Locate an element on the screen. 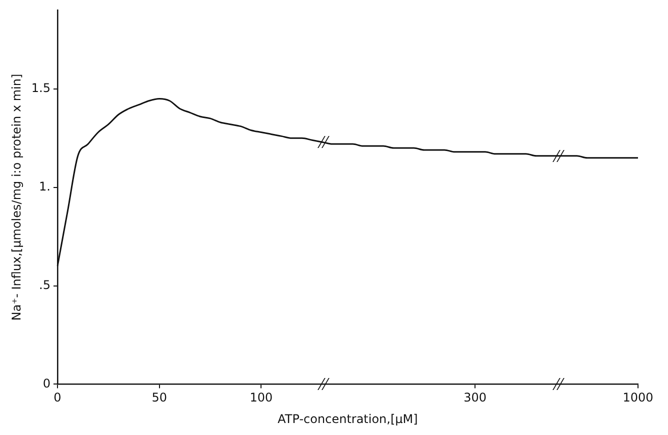 Image resolution: width=668 pixels, height=435 pixels. x-tick-label: 1000 is located at coordinates (638, 397).